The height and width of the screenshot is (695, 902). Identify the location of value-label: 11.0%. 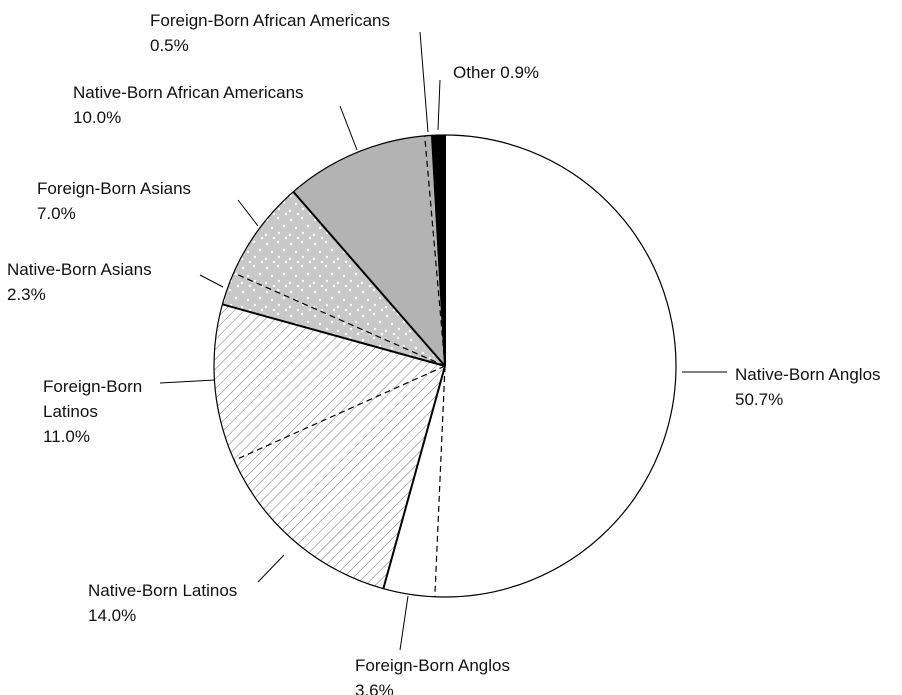
(66, 436).